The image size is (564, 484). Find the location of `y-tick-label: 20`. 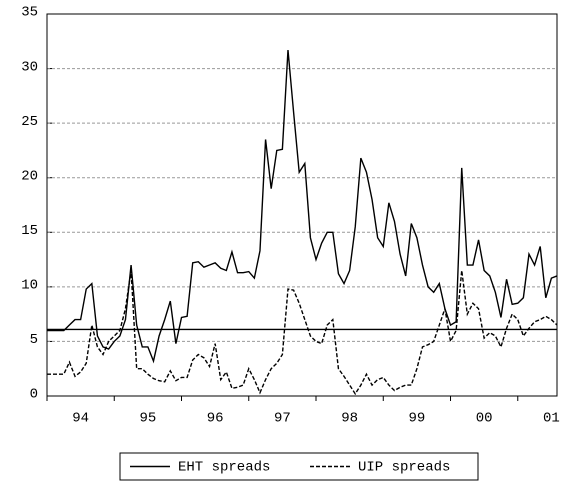

y-tick-label: 20 is located at coordinates (29, 176).